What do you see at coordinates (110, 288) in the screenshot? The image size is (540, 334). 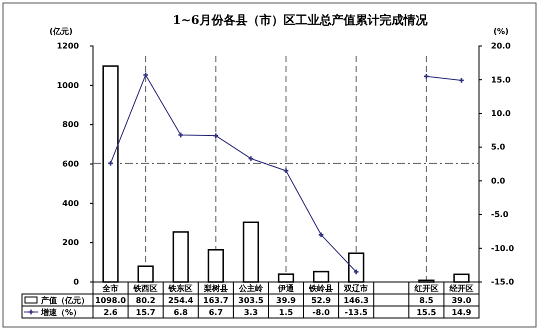 I see `x-tick-label: 全市` at bounding box center [110, 288].